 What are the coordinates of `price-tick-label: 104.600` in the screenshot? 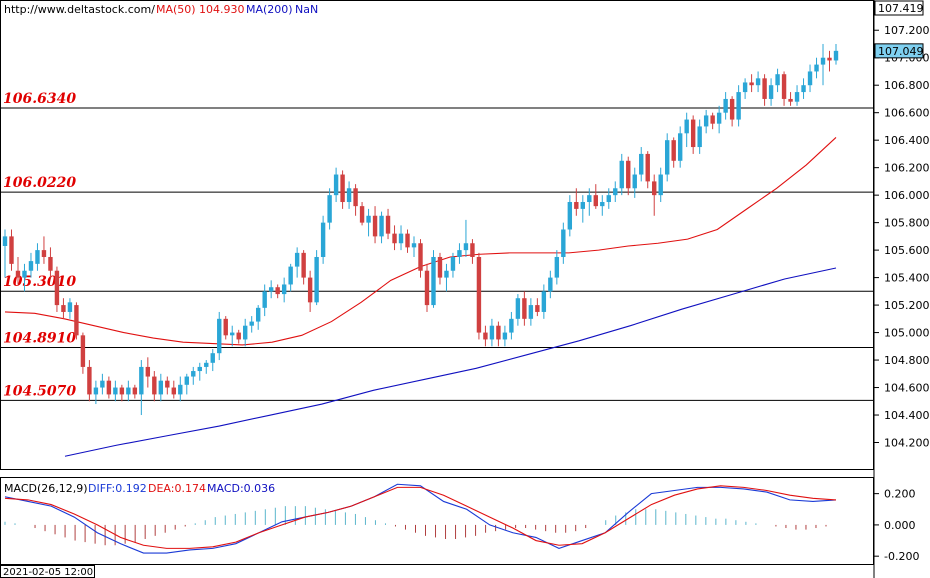 It's located at (907, 388).